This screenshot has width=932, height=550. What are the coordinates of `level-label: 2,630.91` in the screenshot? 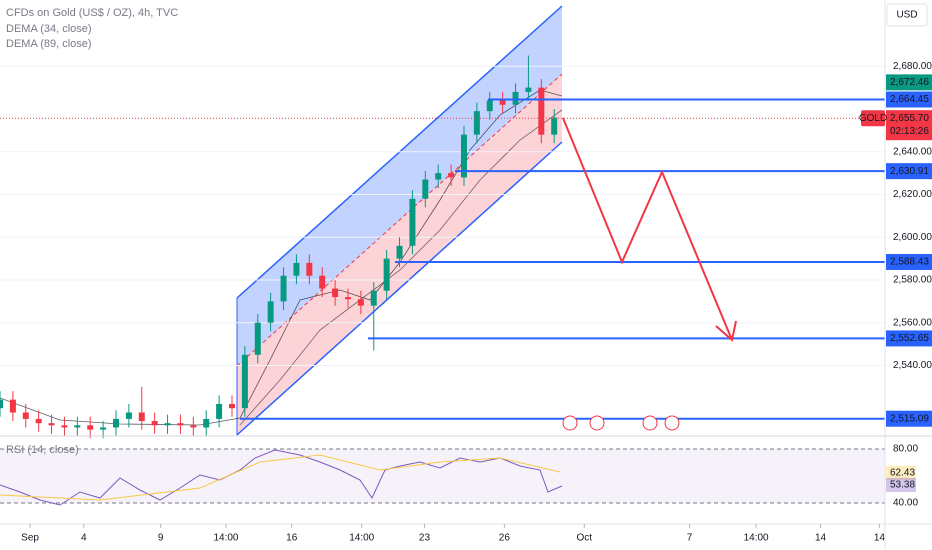 It's located at (909, 171).